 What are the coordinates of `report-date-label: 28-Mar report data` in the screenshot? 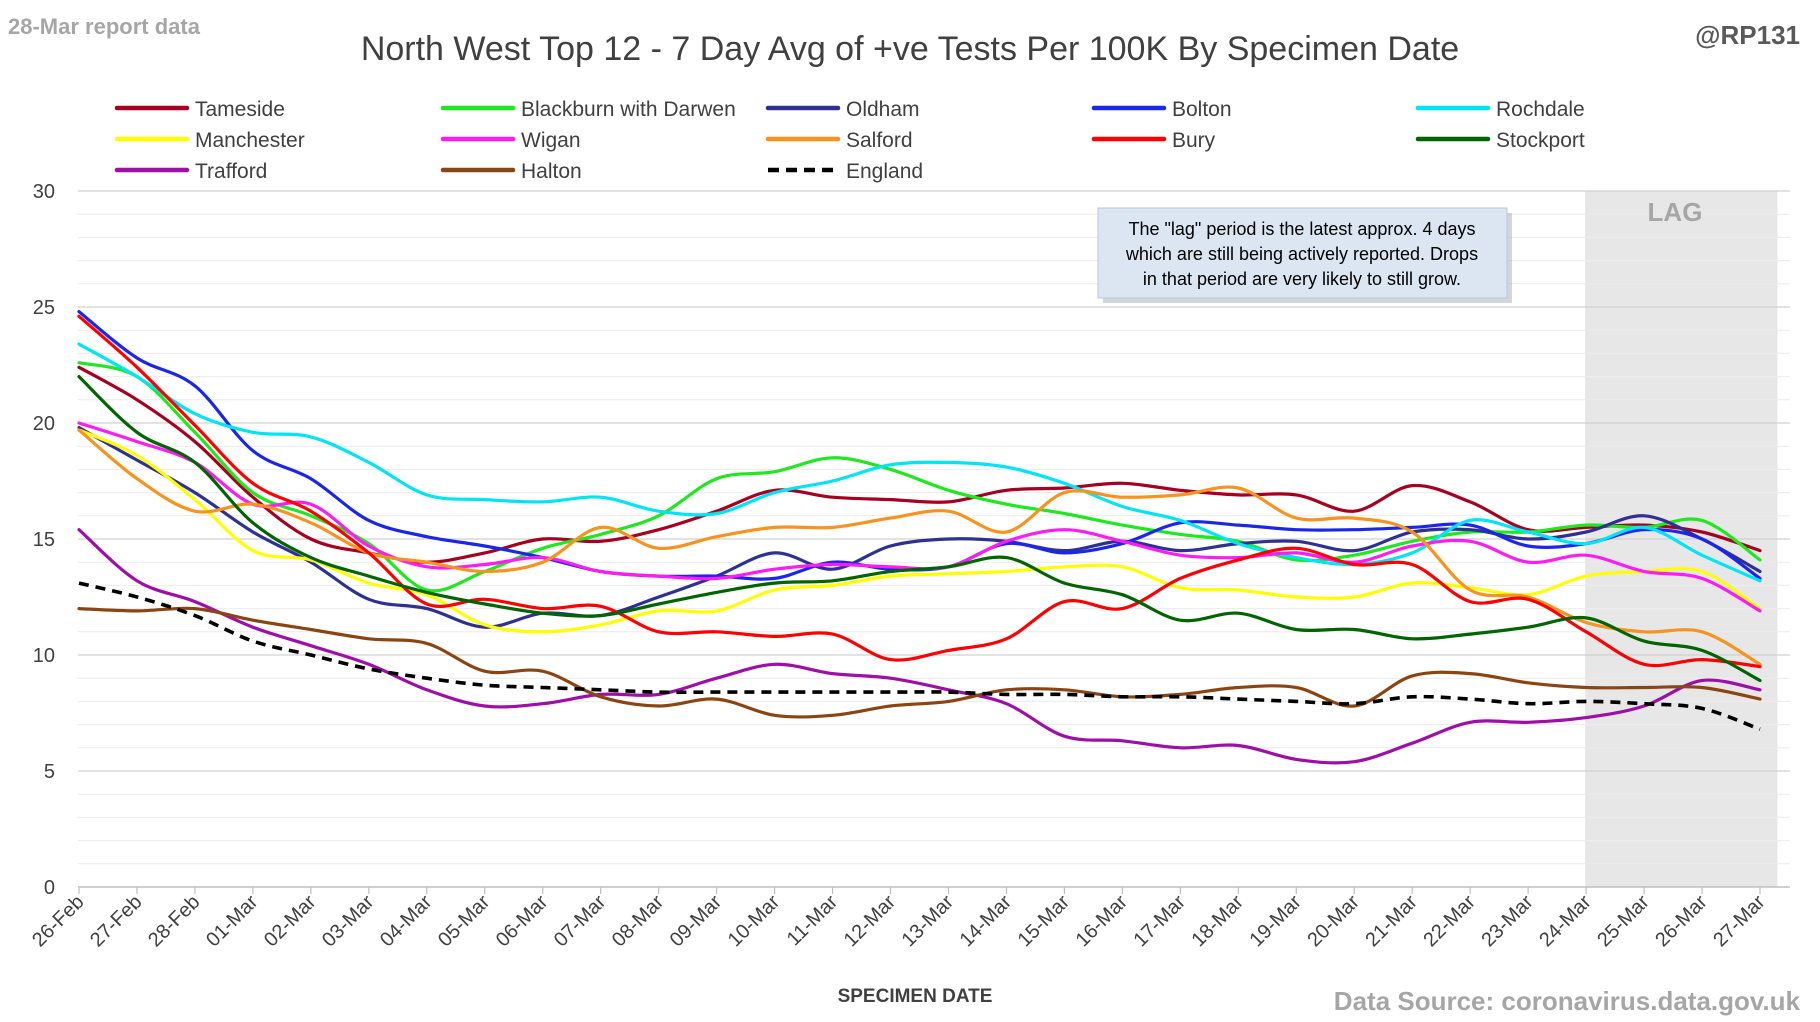 It's located at (104, 26).